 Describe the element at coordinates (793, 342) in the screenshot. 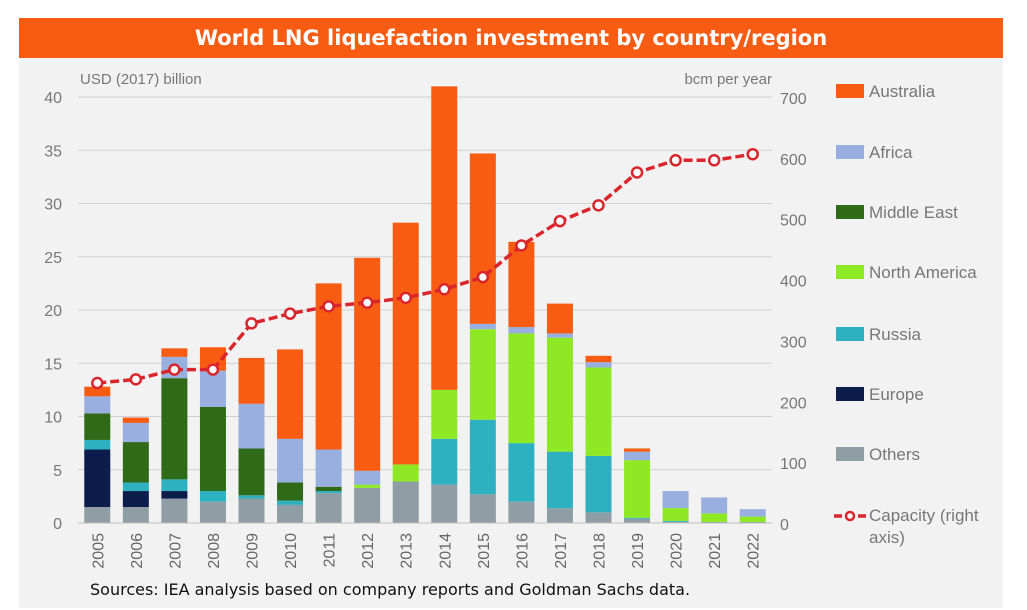

I see `y2-tick-label: 300` at that location.